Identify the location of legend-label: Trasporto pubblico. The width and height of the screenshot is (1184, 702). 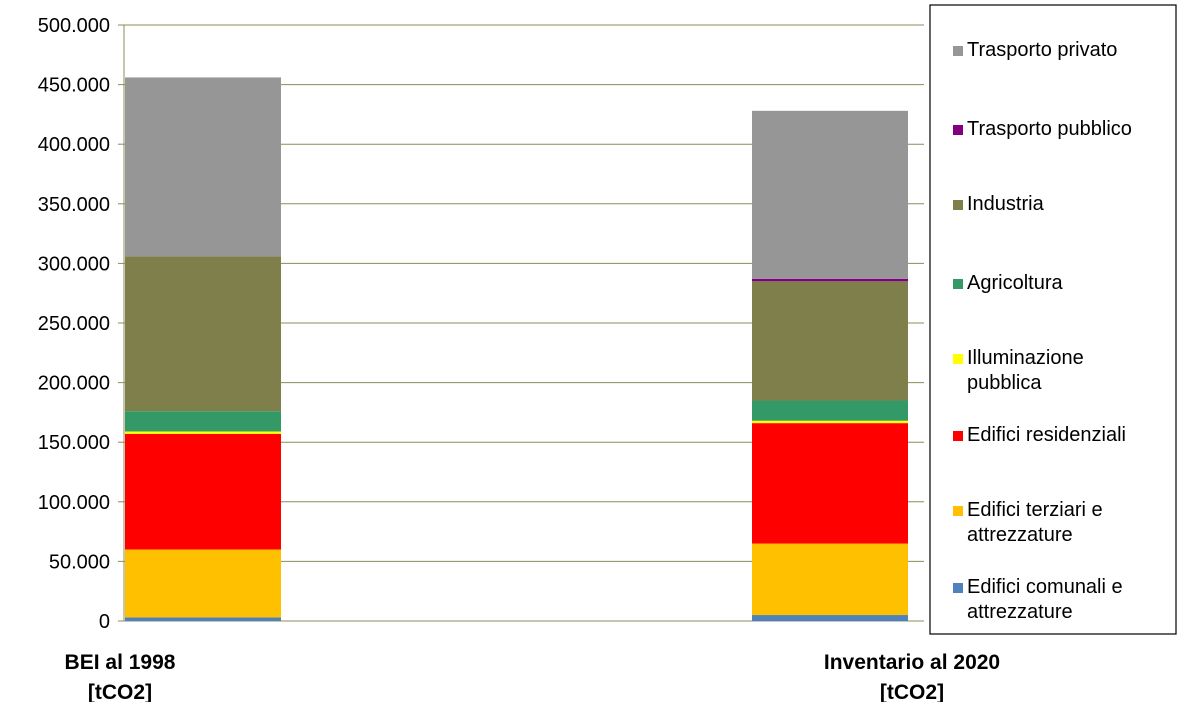
(1049, 129).